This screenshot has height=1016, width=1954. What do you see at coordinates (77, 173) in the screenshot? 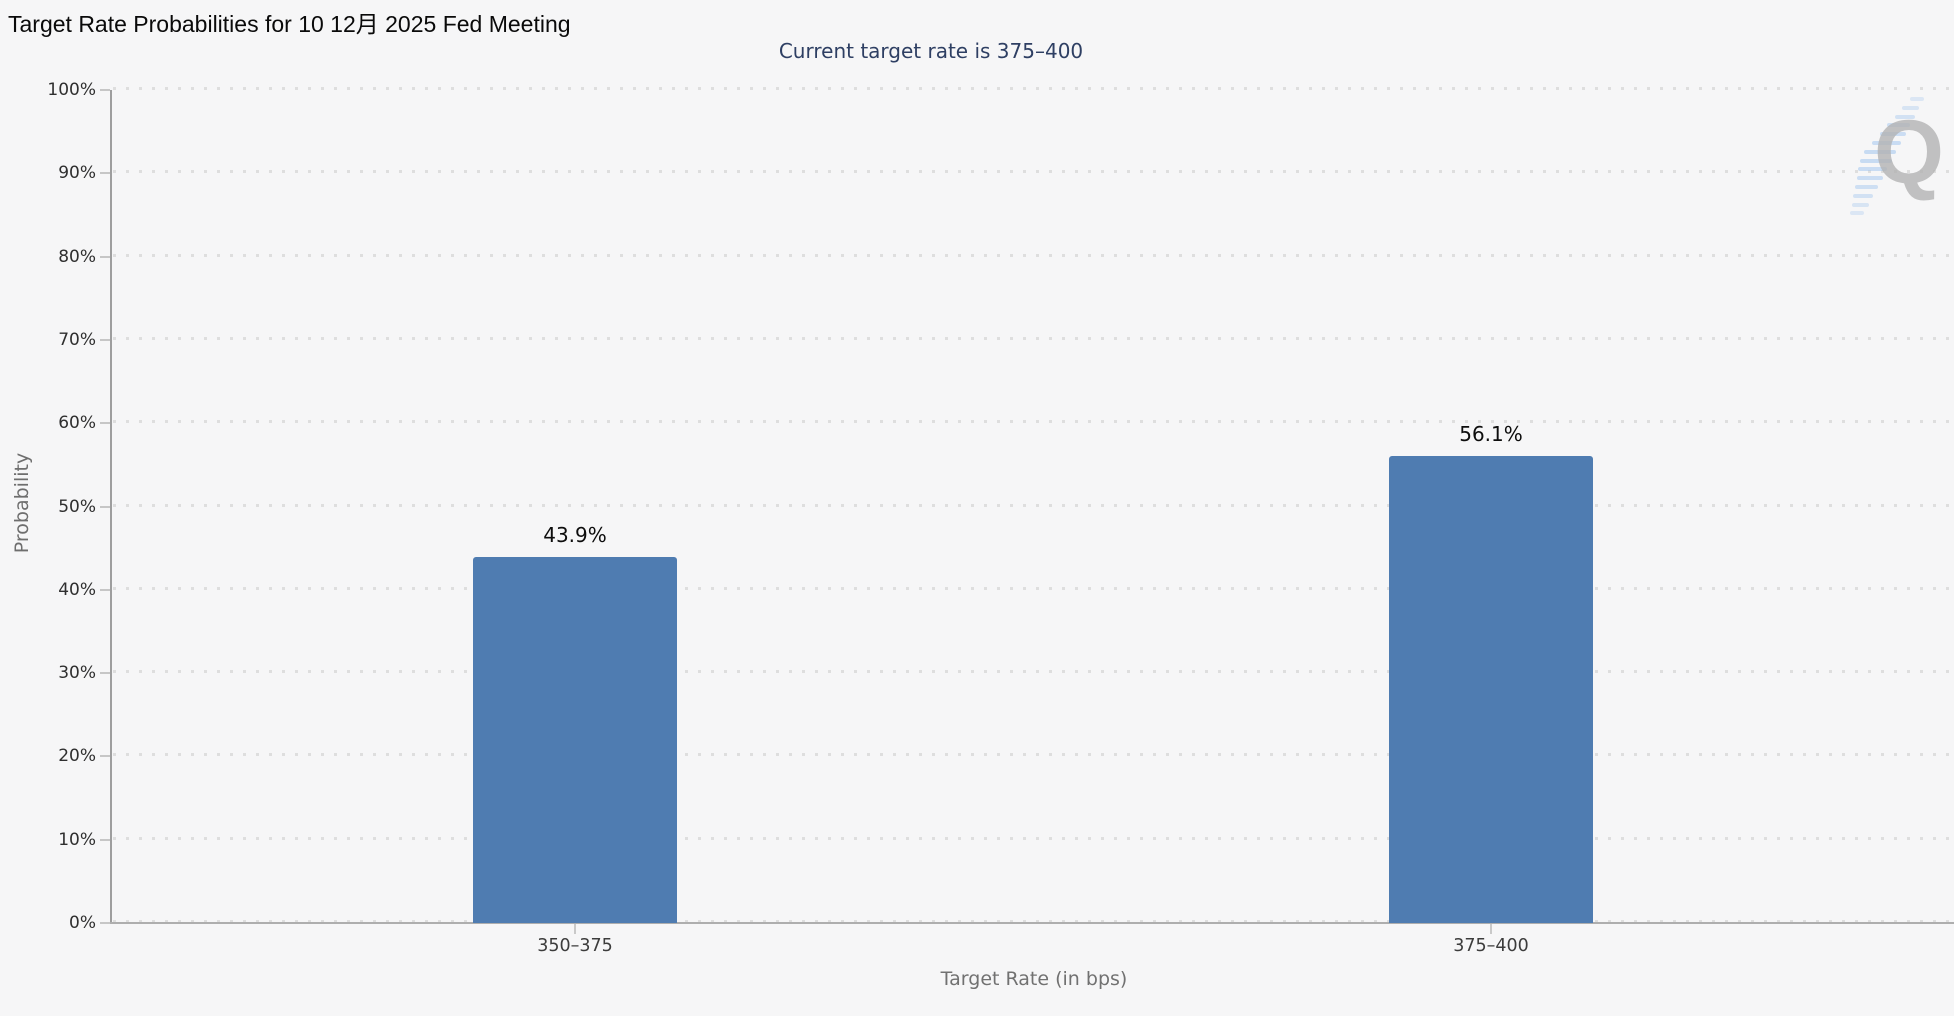
I see `y-tick-label-90: 90%` at bounding box center [77, 173].